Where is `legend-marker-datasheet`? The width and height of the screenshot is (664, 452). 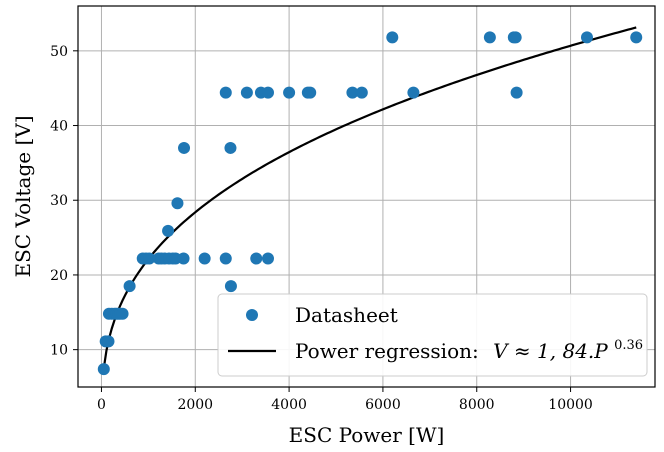 legend-marker-datasheet is located at coordinates (252, 315).